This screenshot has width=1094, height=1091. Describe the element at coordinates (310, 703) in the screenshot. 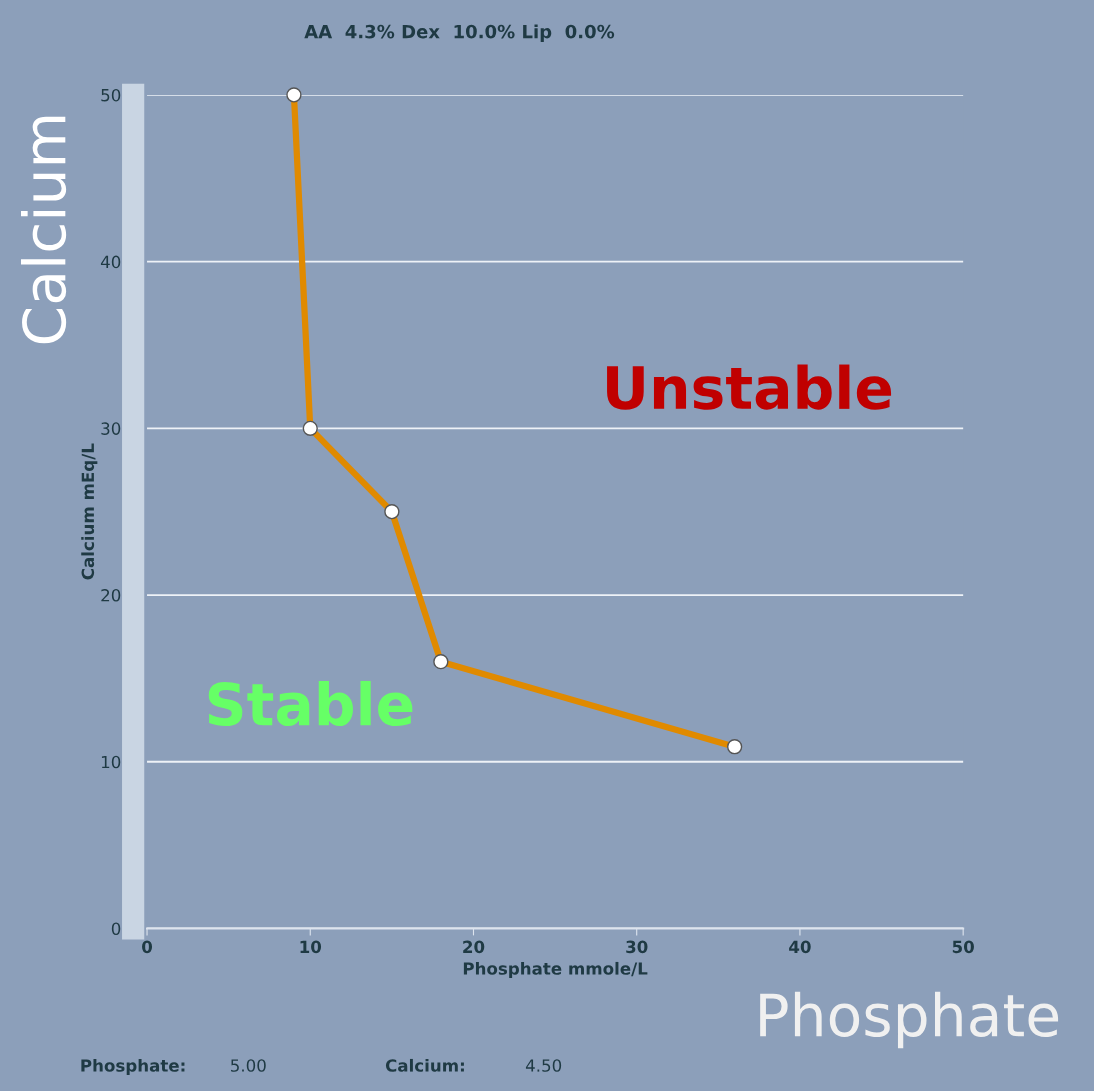

I see `annotation: Stable` at that location.